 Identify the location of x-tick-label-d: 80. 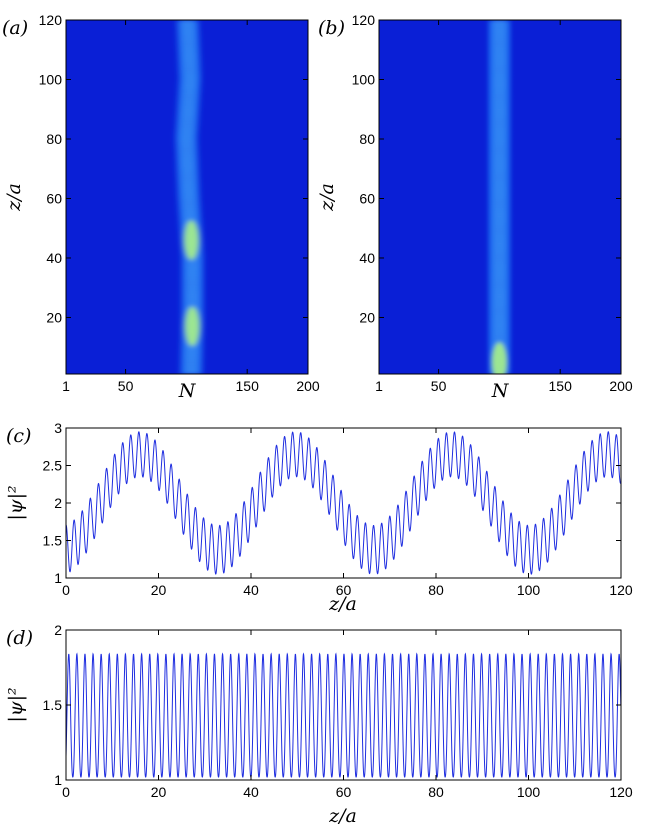
(436, 792).